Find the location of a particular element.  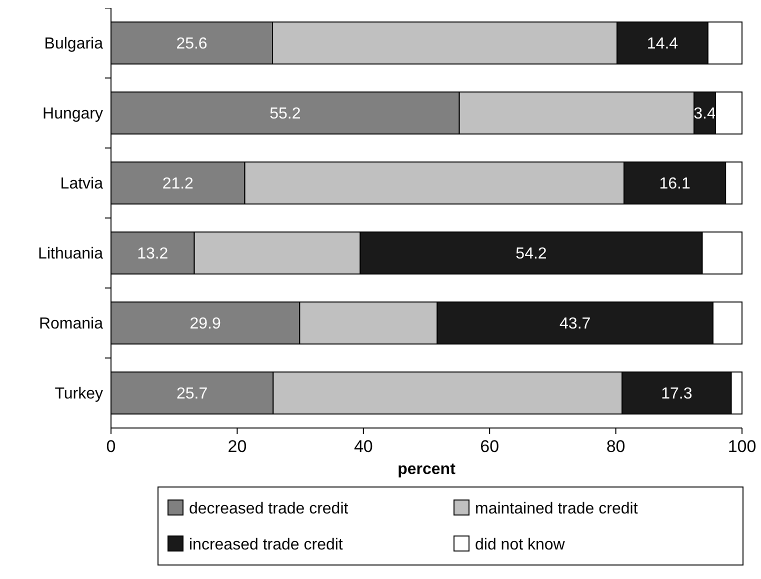

y-tick-label: Latvia is located at coordinates (82, 184).